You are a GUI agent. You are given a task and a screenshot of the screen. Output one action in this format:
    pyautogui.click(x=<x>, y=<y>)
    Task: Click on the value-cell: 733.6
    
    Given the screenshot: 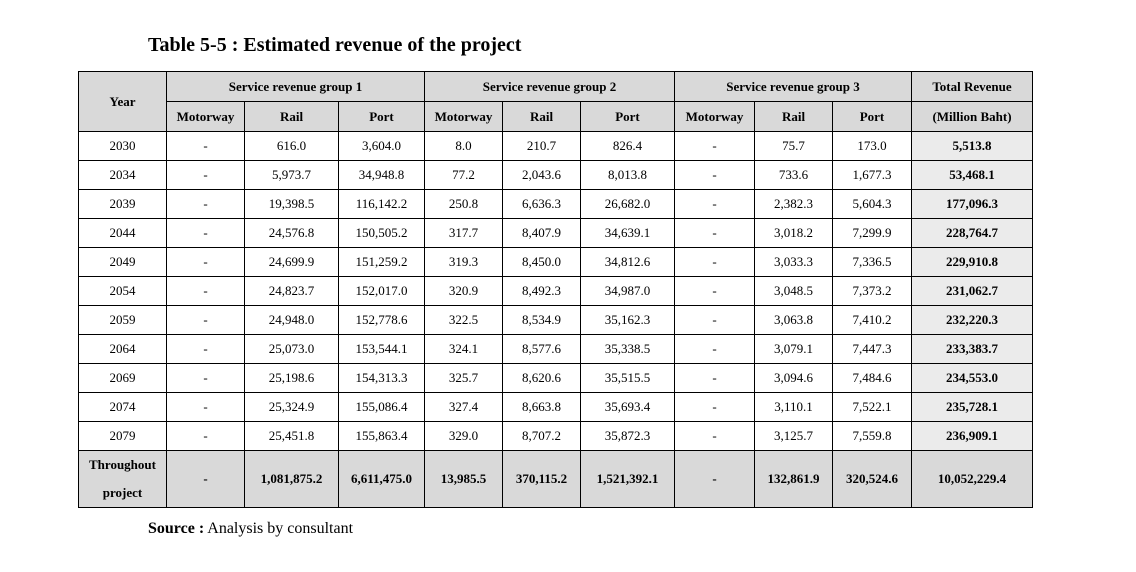 What is the action you would take?
    pyautogui.click(x=793, y=175)
    